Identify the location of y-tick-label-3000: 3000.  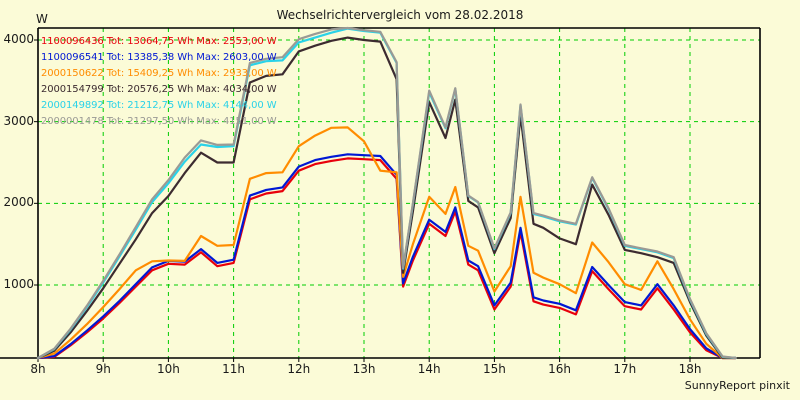
(18, 120).